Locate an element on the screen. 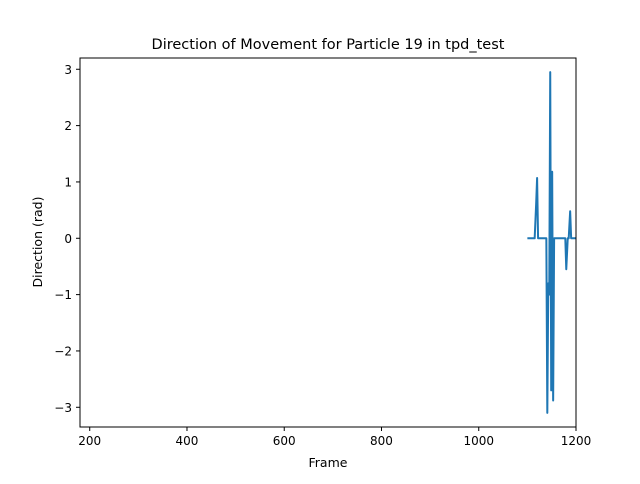 The width and height of the screenshot is (640, 484). y-axis-label: Direction (rad) is located at coordinates (37, 242).